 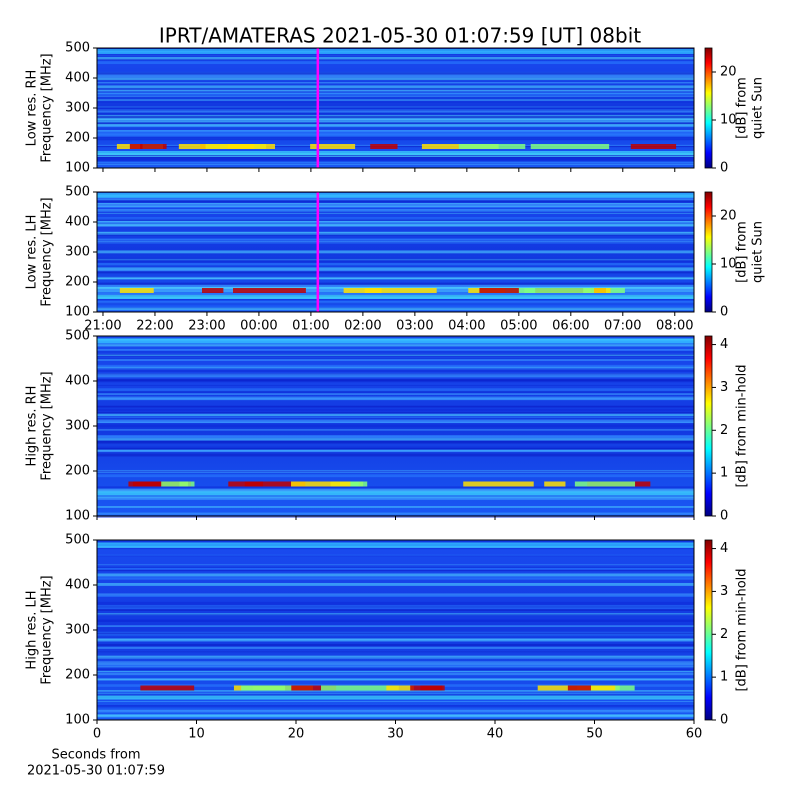 What do you see at coordinates (96, 771) in the screenshot?
I see `x-axis-label: 2021-05-30 01:07:59` at bounding box center [96, 771].